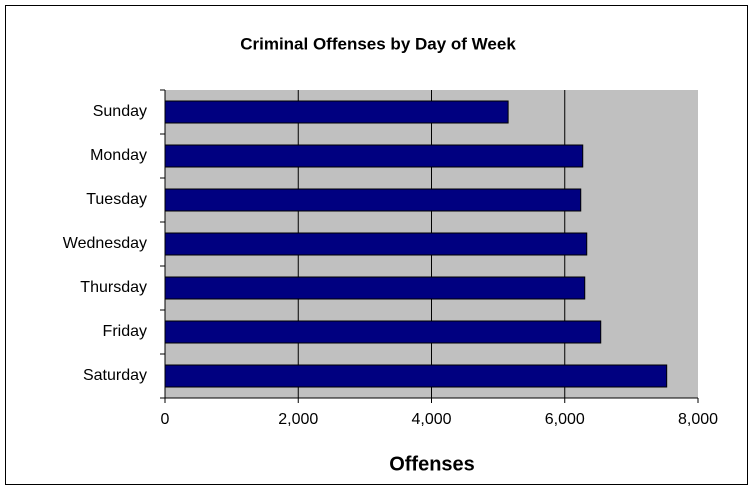 The height and width of the screenshot is (489, 753). I want to click on x-axis-title: Offenses, so click(432, 464).